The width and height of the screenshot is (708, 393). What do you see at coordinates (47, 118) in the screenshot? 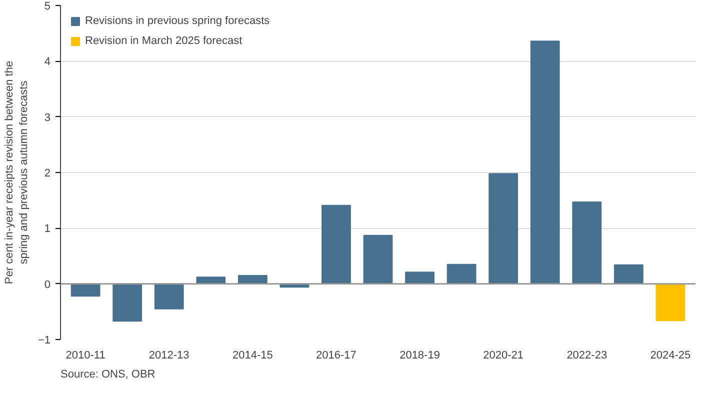
I see `y-tick-label: 3` at bounding box center [47, 118].